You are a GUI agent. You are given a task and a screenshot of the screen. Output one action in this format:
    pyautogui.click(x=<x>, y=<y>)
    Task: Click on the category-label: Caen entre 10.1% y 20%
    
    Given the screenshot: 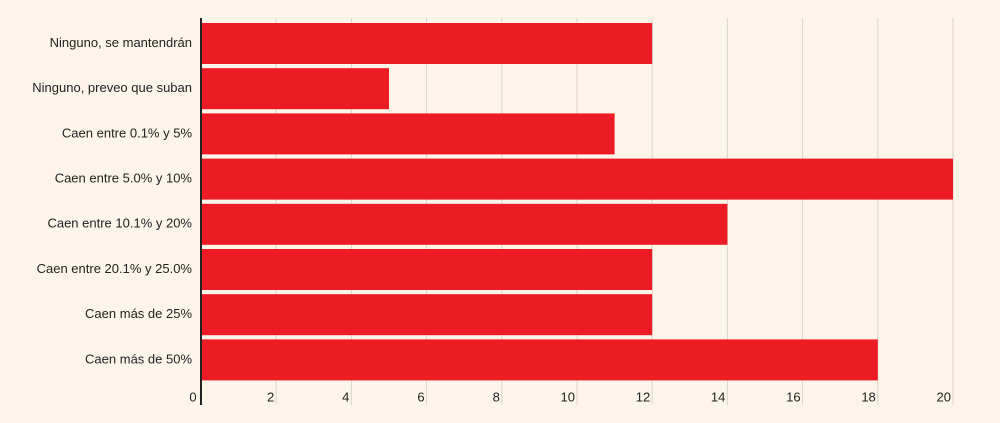 What is the action you would take?
    pyautogui.click(x=119, y=223)
    